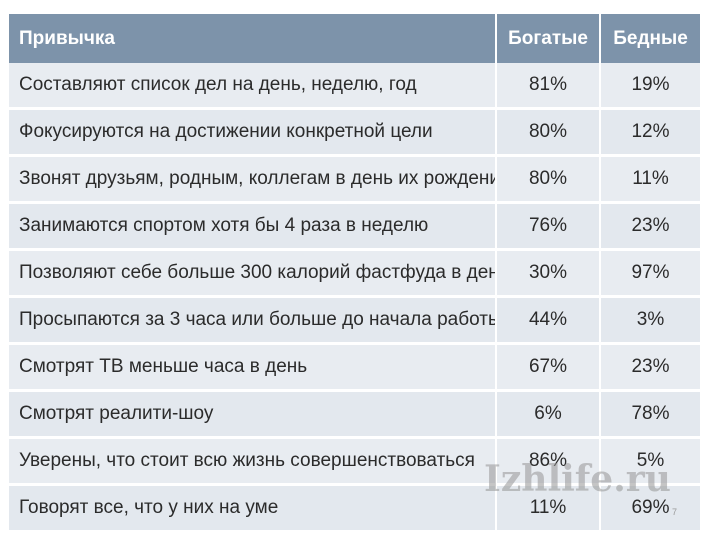  What do you see at coordinates (548, 86) in the screenshot?
I see `rich-cell: 81%` at bounding box center [548, 86].